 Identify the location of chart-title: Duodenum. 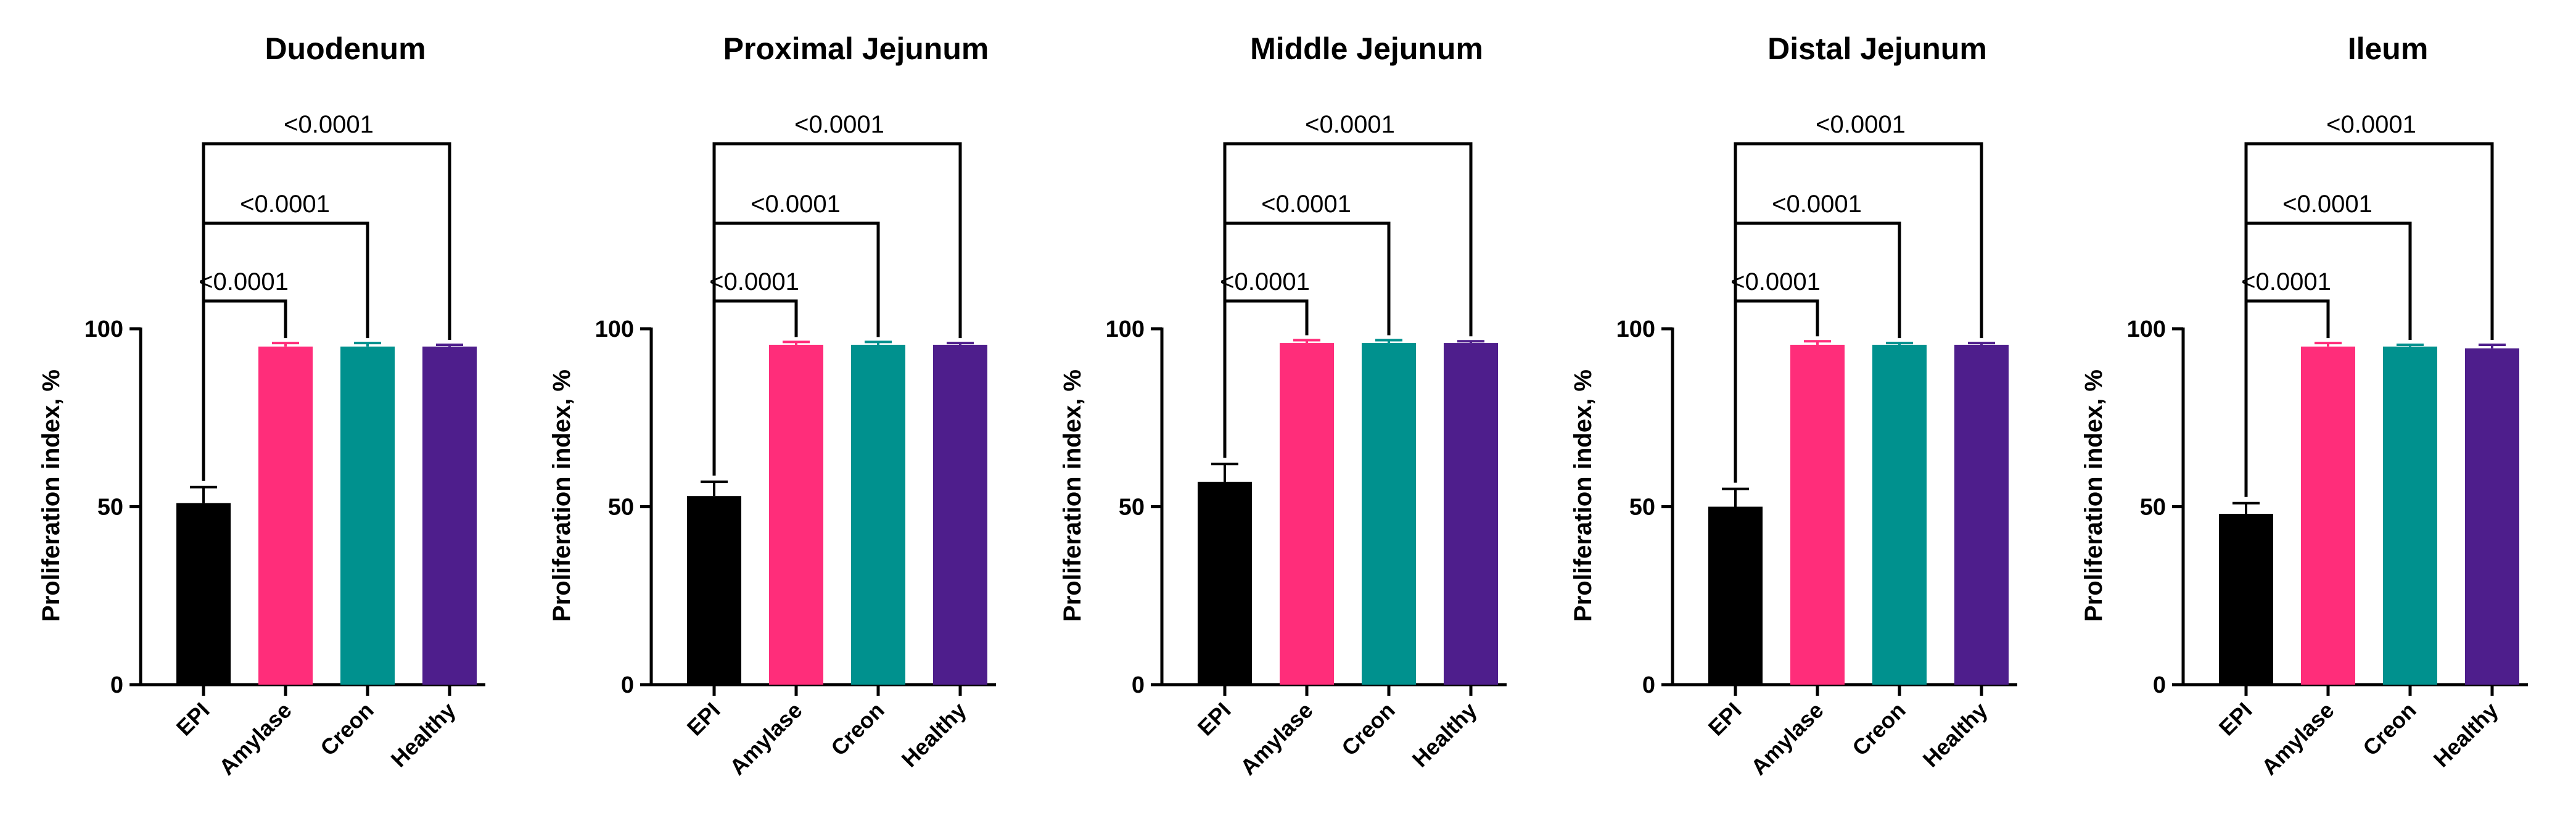
(345, 48).